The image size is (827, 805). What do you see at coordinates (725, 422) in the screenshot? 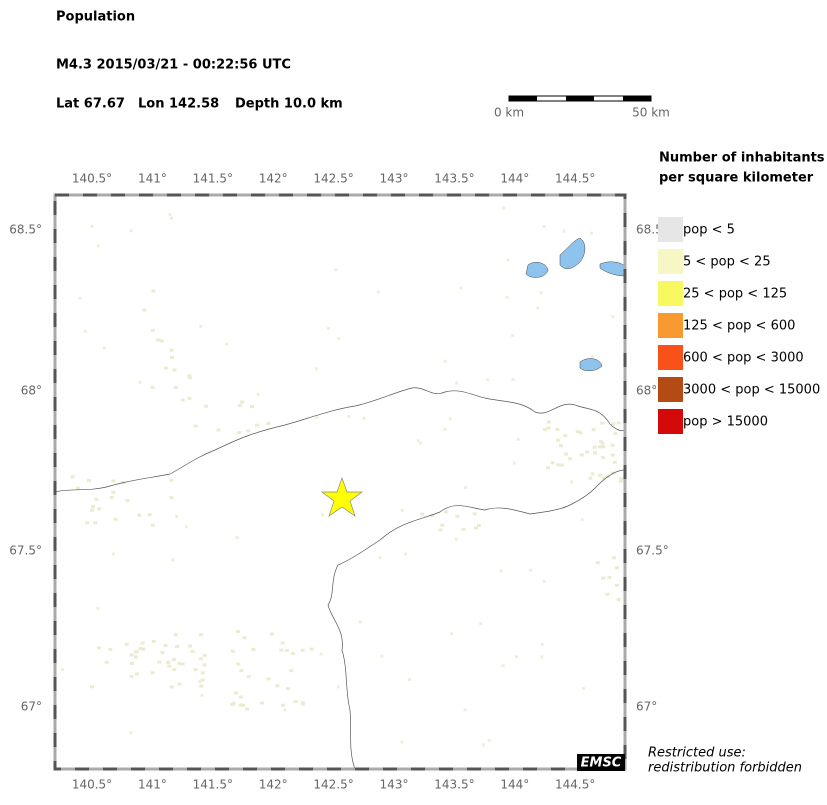
I see `legend-label: pop > 15000` at bounding box center [725, 422].